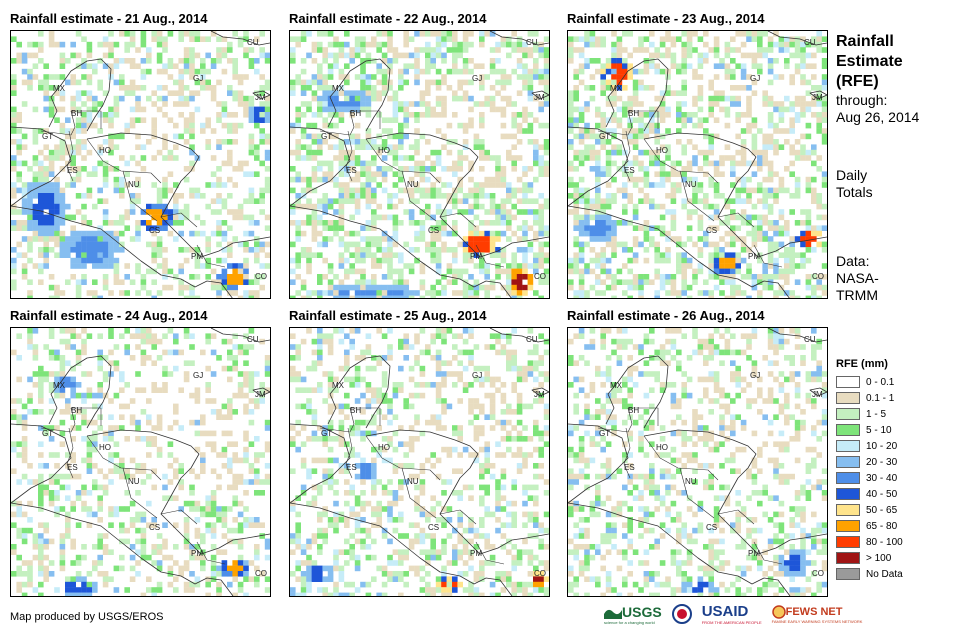 This screenshot has width=970, height=635. Describe the element at coordinates (59, 385) in the screenshot. I see `region-label: MX` at that location.